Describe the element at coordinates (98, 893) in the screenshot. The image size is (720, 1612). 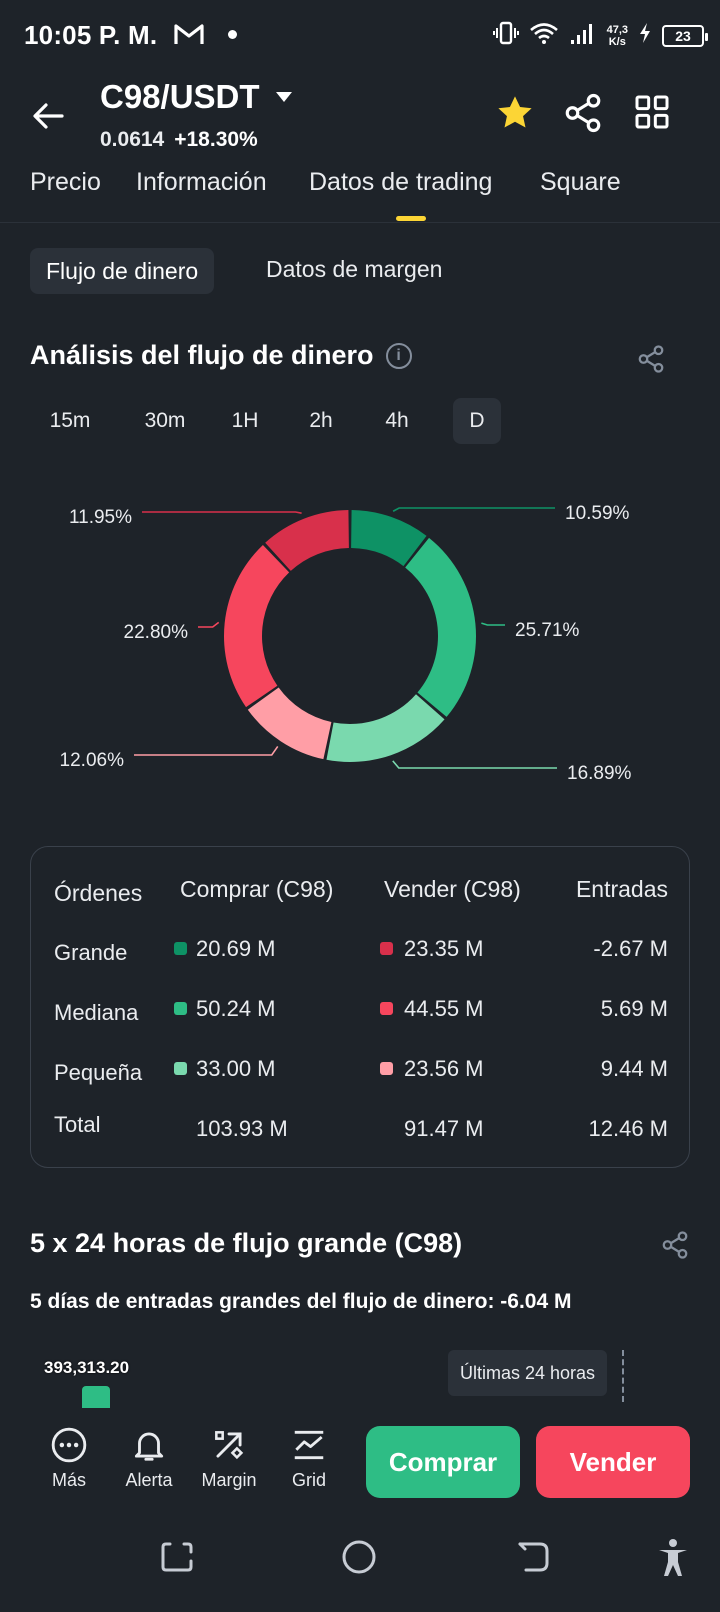
I see `col-header-ordenes: Órdenes` at that location.